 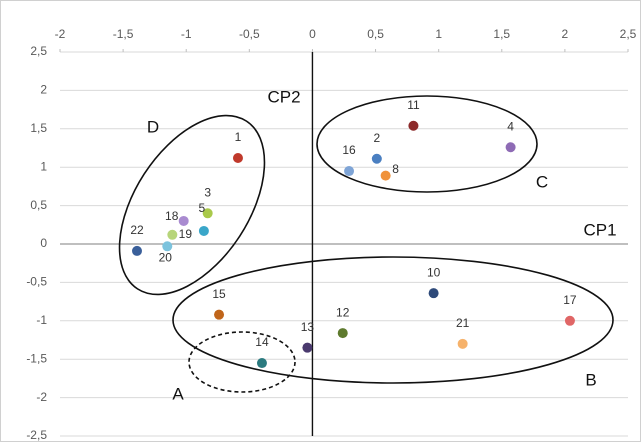 I want to click on cluster-d, so click(x=192, y=205).